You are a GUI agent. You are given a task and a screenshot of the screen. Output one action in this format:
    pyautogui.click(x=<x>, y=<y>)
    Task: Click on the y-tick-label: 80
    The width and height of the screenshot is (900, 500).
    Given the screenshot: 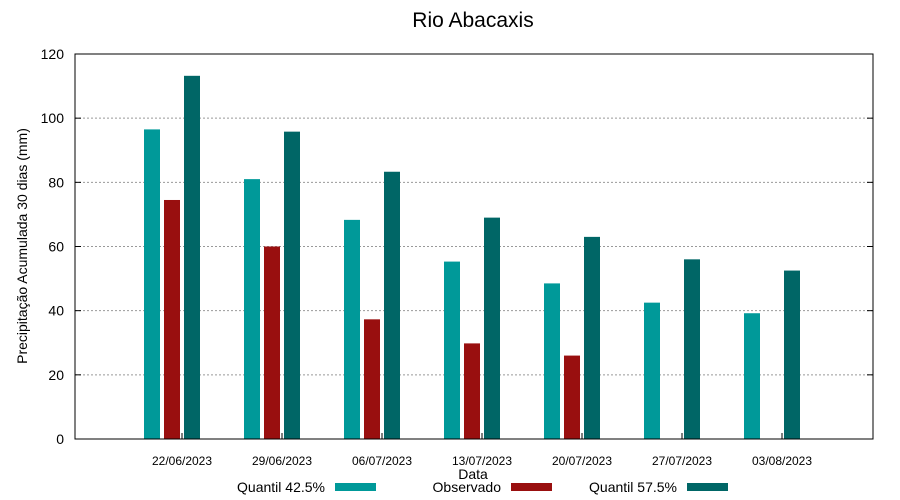 What is the action you would take?
    pyautogui.click(x=56, y=182)
    